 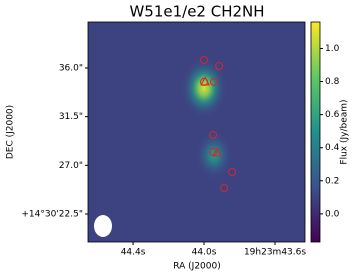 I want to click on y-tick-label: 31.5", so click(x=71, y=117).